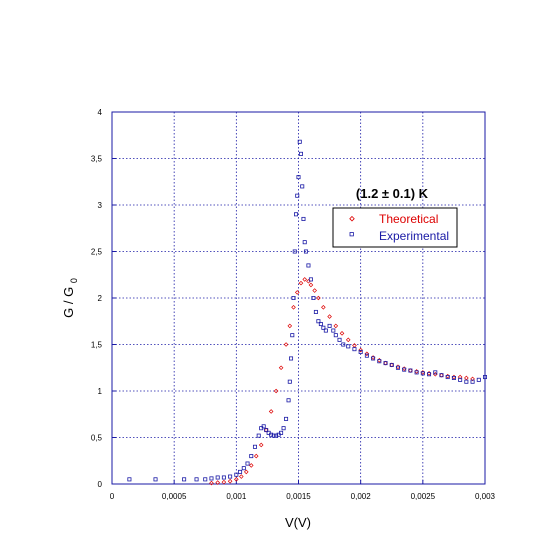 This screenshot has width=559, height=558. Describe the element at coordinates (236, 496) in the screenshot. I see `x-tick-label: 0,001` at that location.